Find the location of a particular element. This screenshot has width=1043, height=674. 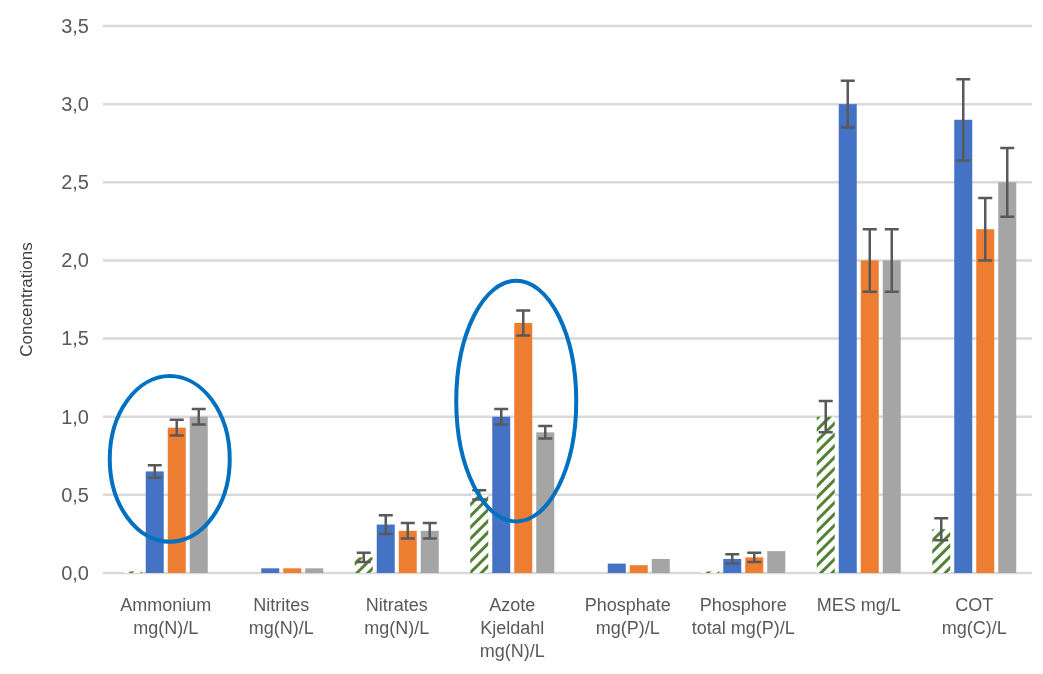

x-tick-label: Nitrates mg(N)/L is located at coordinates (397, 616).